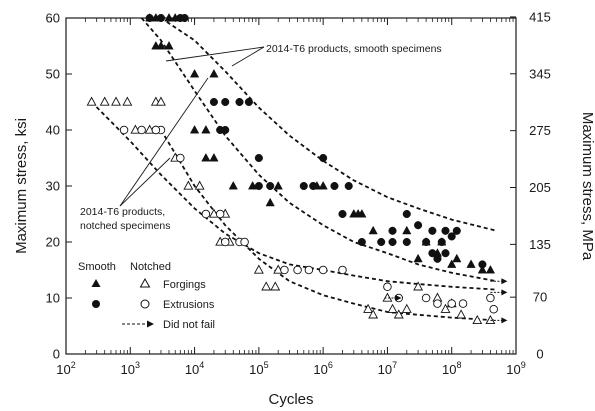 This screenshot has height=411, width=595. What do you see at coordinates (215, 54) in the screenshot?
I see `annotation-smooth-leader` at bounding box center [215, 54].